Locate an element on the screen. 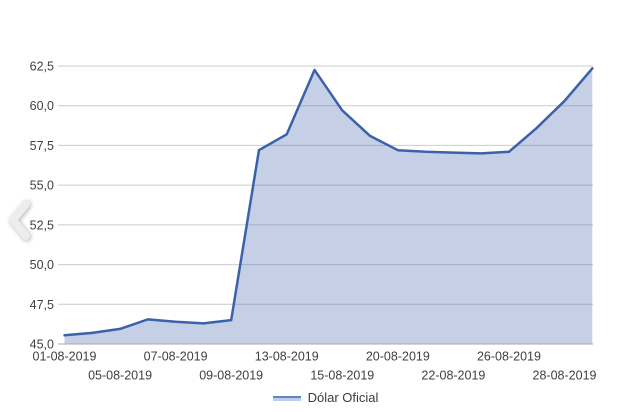 Image resolution: width=621 pixels, height=413 pixels. x-tick-label: 15-08-2019 is located at coordinates (342, 376).